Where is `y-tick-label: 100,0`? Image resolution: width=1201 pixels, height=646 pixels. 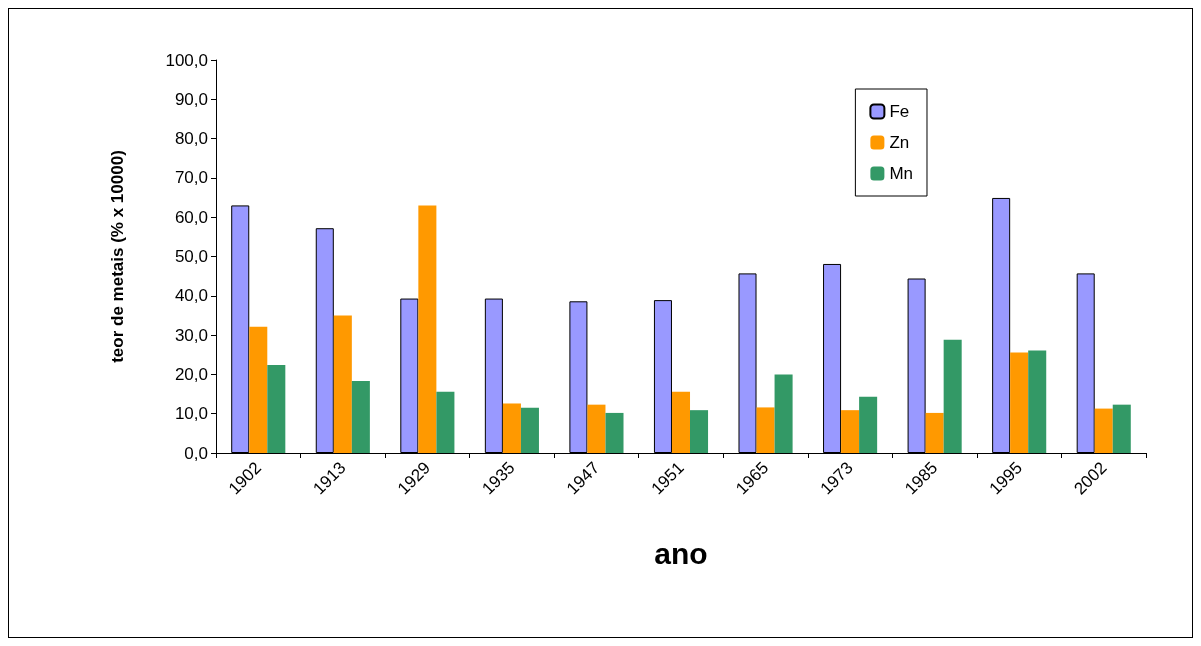 y-tick-label: 100,0 is located at coordinates (186, 60).